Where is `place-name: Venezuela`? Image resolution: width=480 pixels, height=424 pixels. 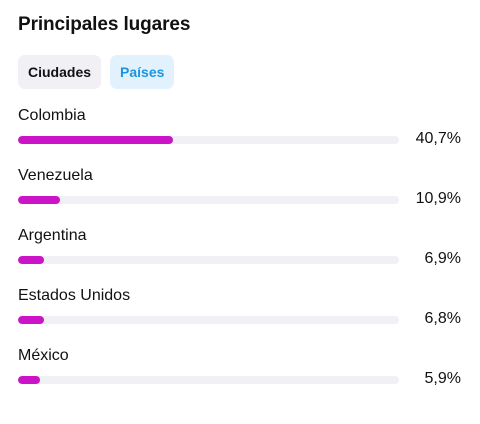
place-name: Venezuela is located at coordinates (55, 175).